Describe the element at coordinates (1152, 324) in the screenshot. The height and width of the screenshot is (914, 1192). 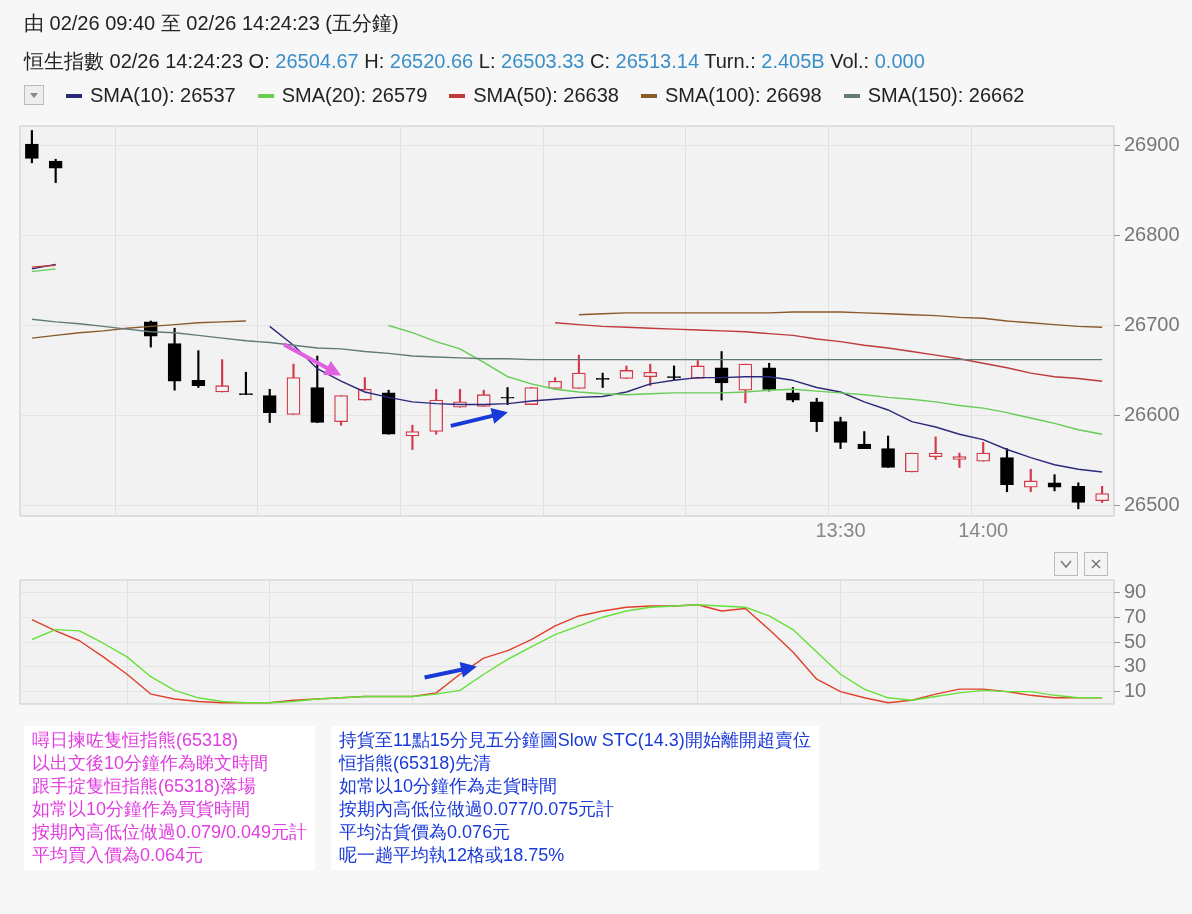
I see `y-tick-label: 26700` at that location.